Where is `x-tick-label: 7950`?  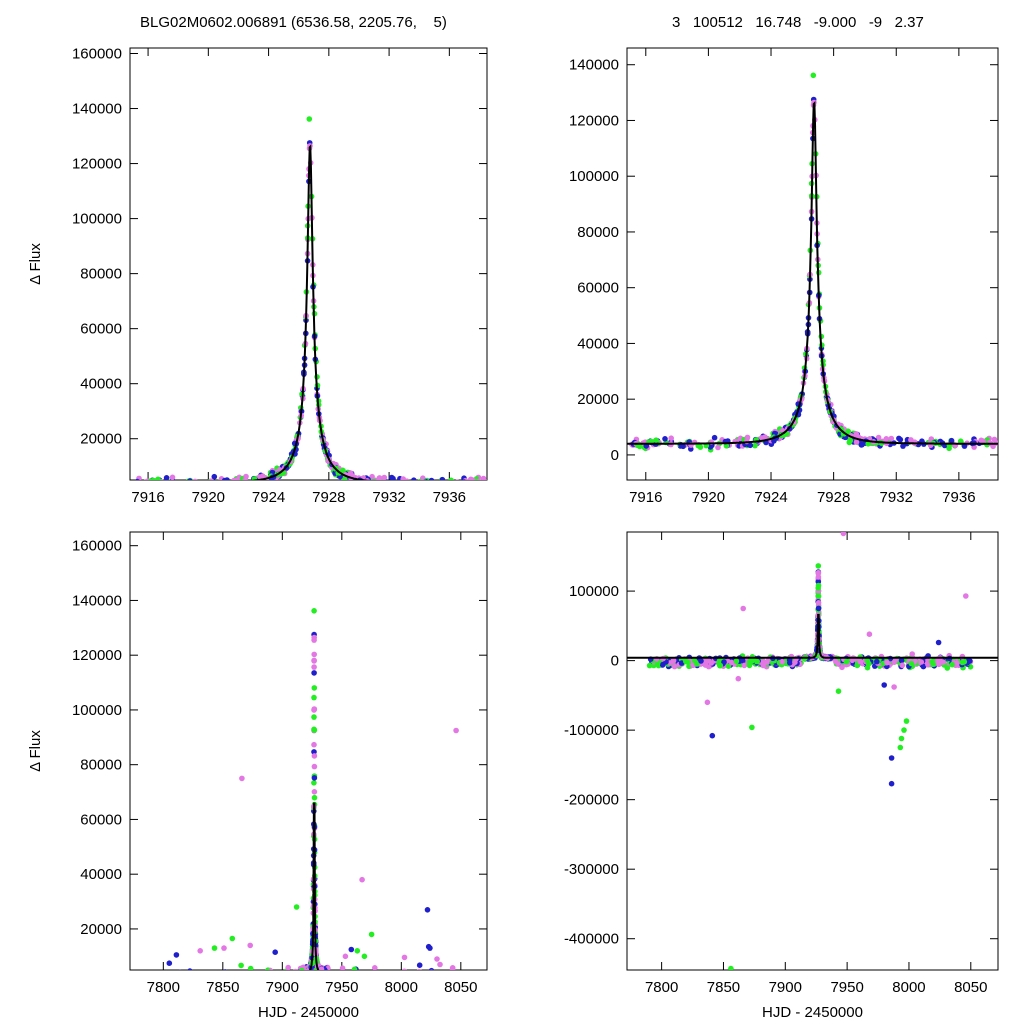
x-tick-label: 7950 is located at coordinates (846, 987).